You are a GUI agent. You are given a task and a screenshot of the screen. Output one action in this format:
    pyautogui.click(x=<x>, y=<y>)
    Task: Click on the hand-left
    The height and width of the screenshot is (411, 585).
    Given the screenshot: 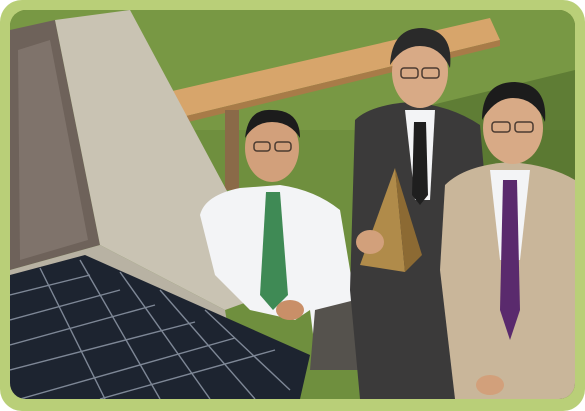 What is the action you would take?
    pyautogui.click(x=290, y=310)
    